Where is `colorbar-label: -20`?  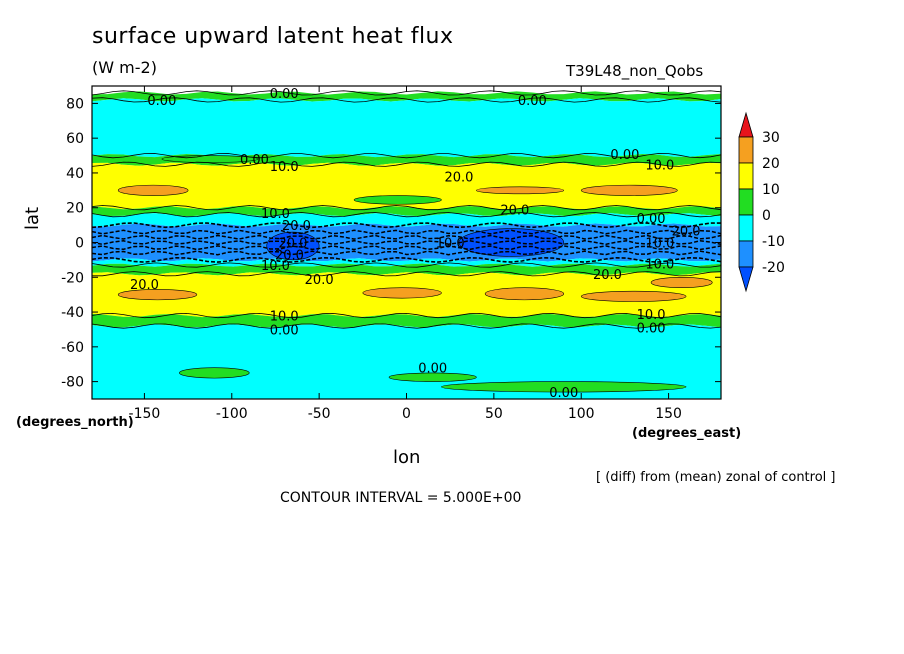 colorbar-label: -20 is located at coordinates (773, 268).